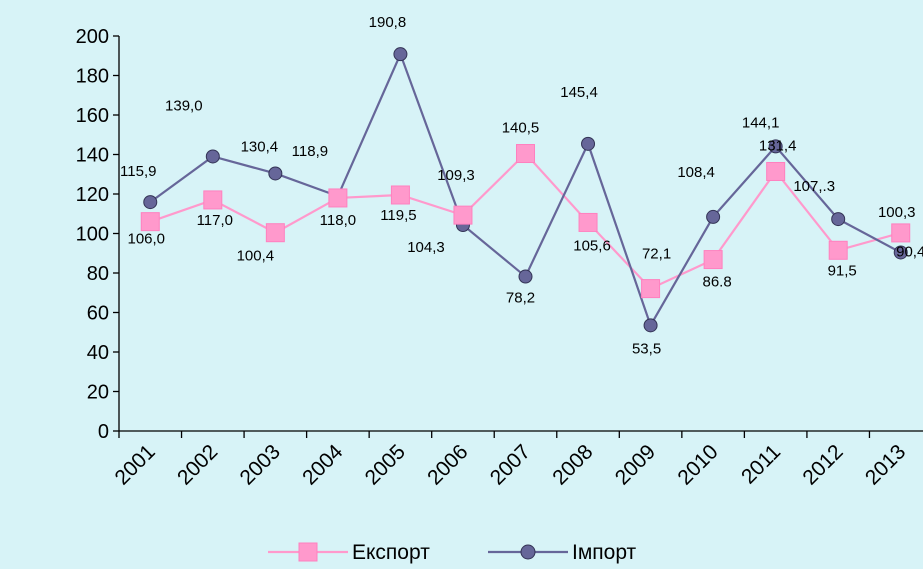 This screenshot has width=923, height=569. What do you see at coordinates (310, 151) in the screenshot?
I see `import-data-label: 118,9` at bounding box center [310, 151].